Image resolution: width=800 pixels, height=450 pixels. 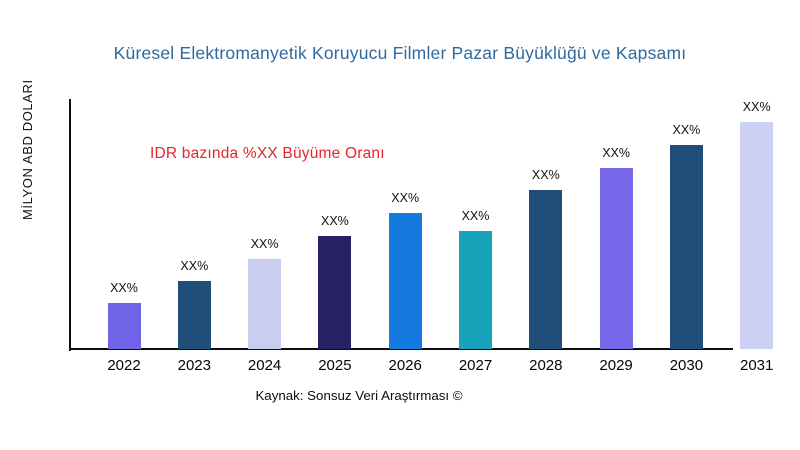 I want to click on bar-2026, so click(x=405, y=281).